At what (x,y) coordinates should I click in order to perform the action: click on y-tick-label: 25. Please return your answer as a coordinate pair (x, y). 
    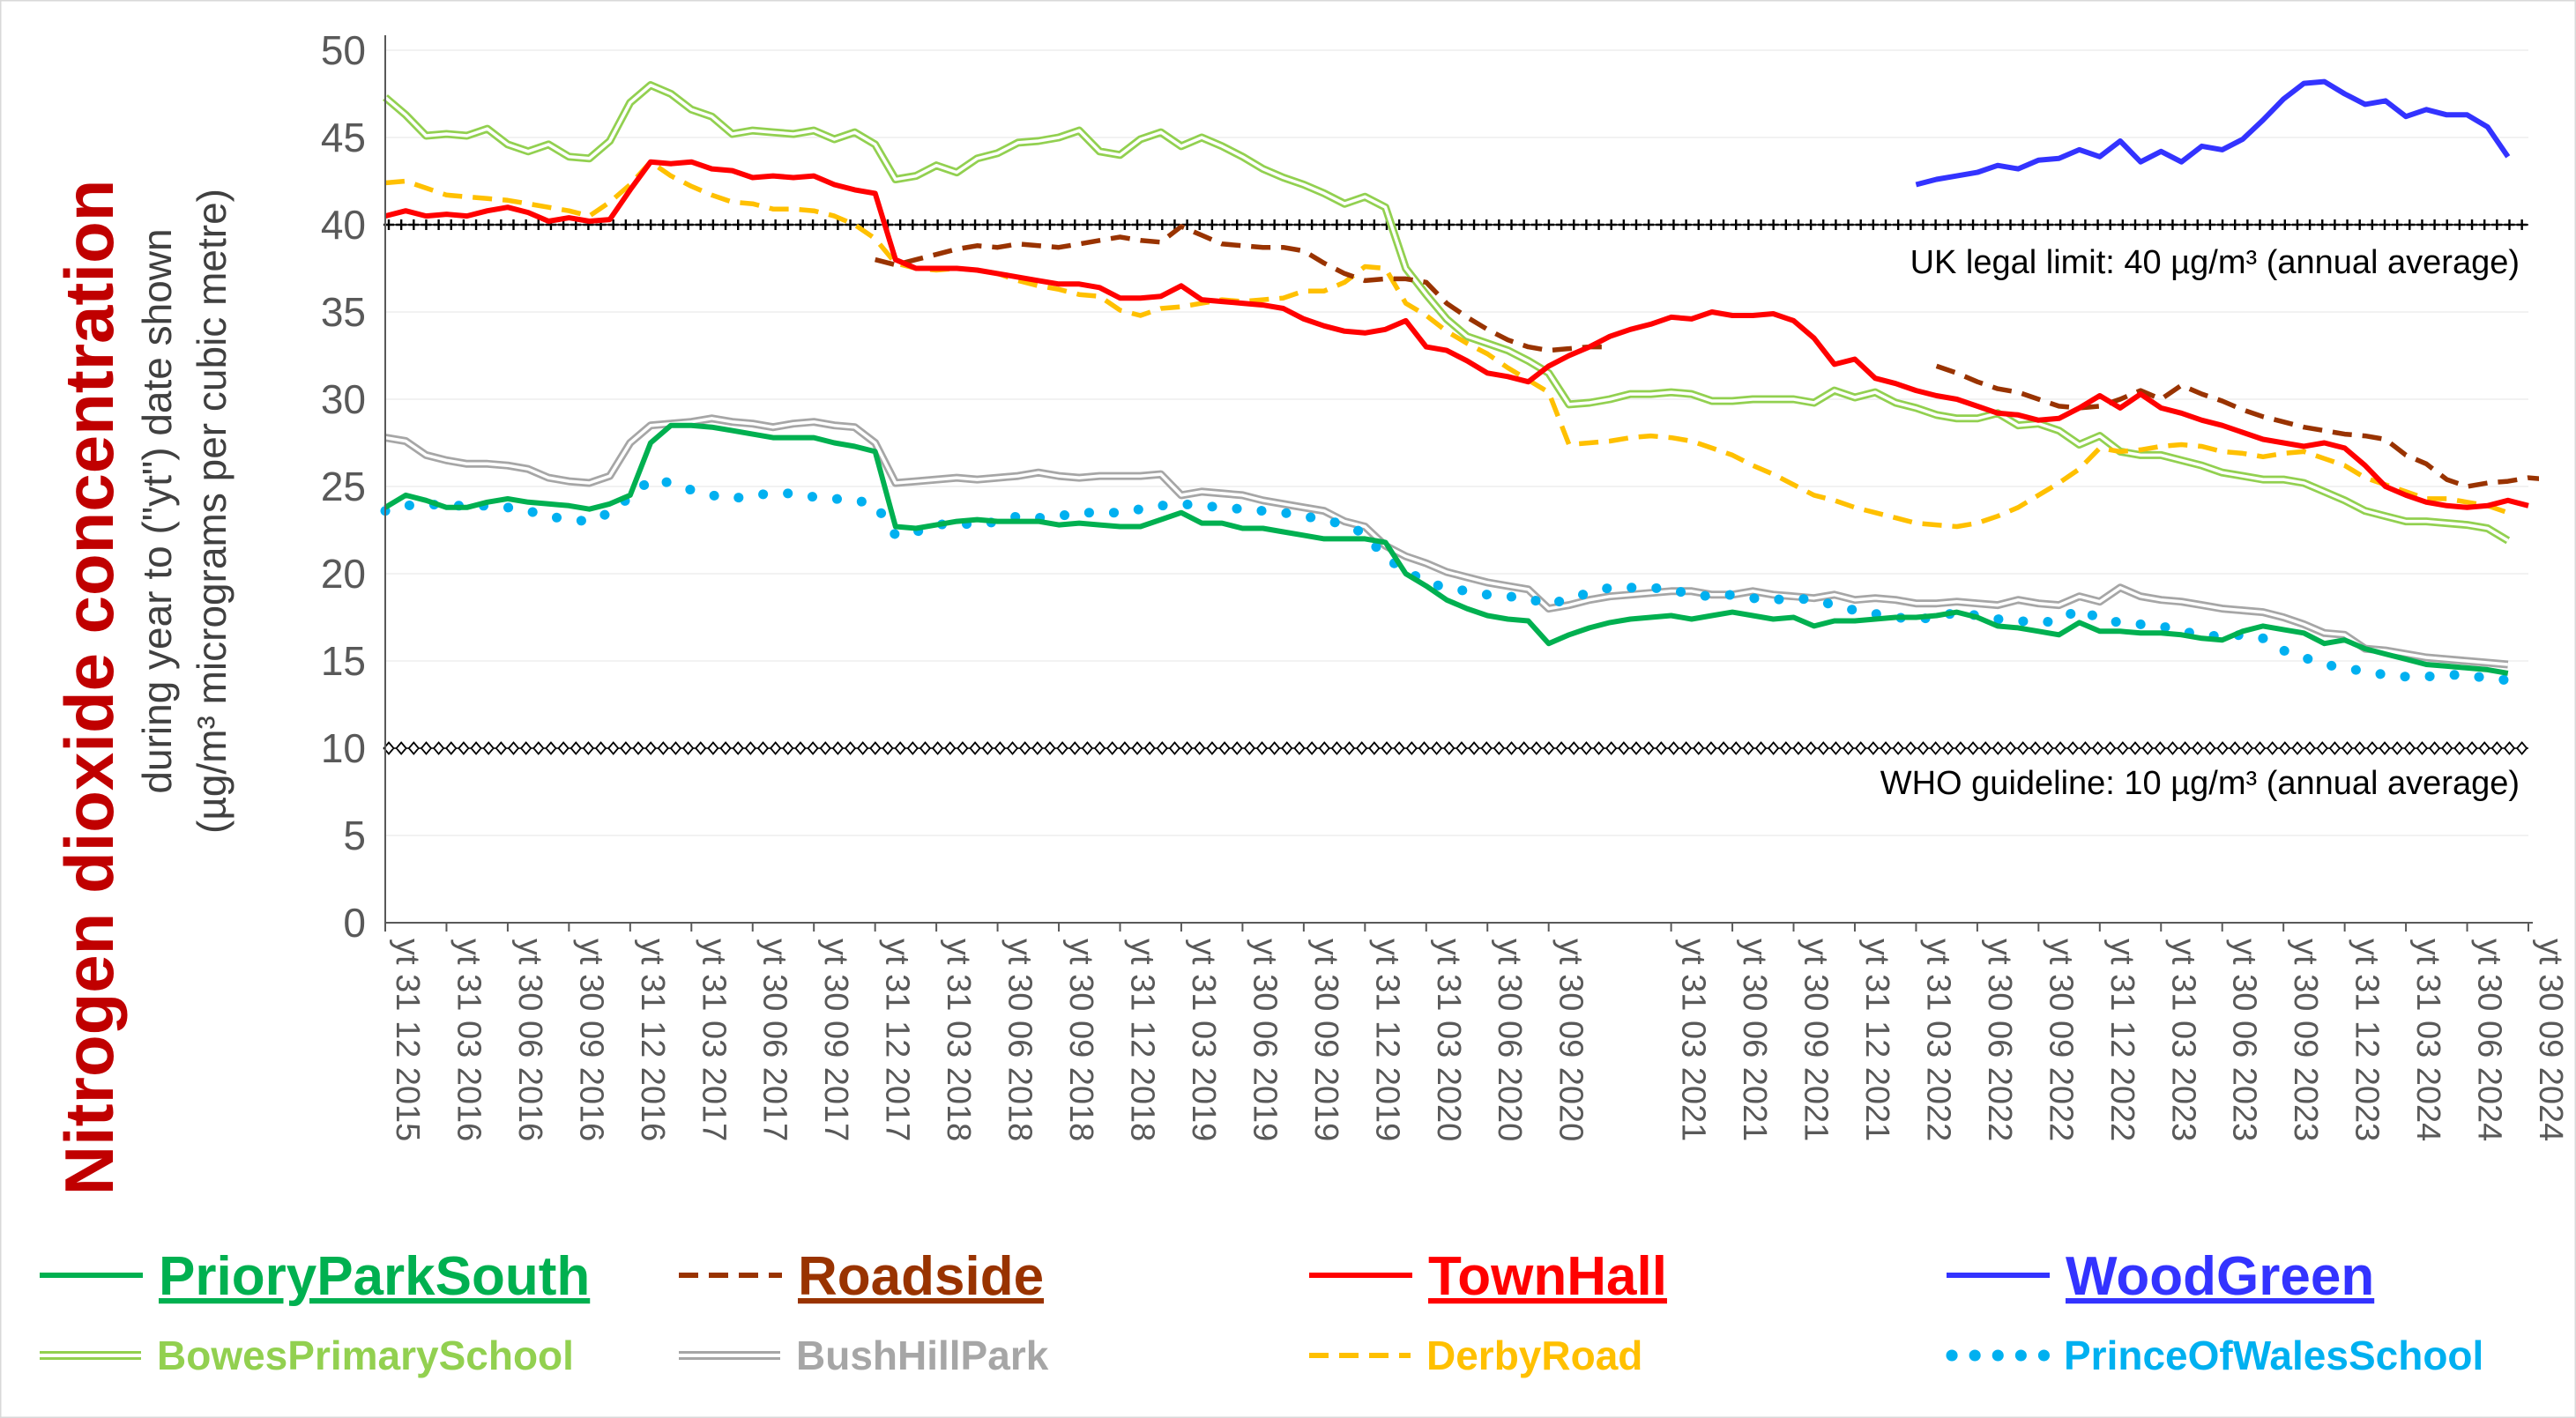
    Looking at the image, I should click on (344, 486).